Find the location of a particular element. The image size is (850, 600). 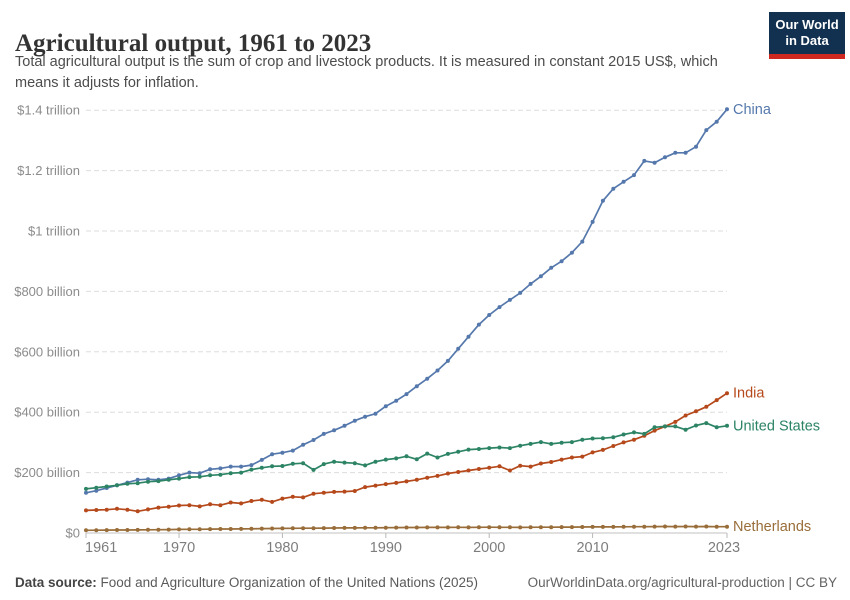

owid-logo: Our World in Data is located at coordinates (807, 35).